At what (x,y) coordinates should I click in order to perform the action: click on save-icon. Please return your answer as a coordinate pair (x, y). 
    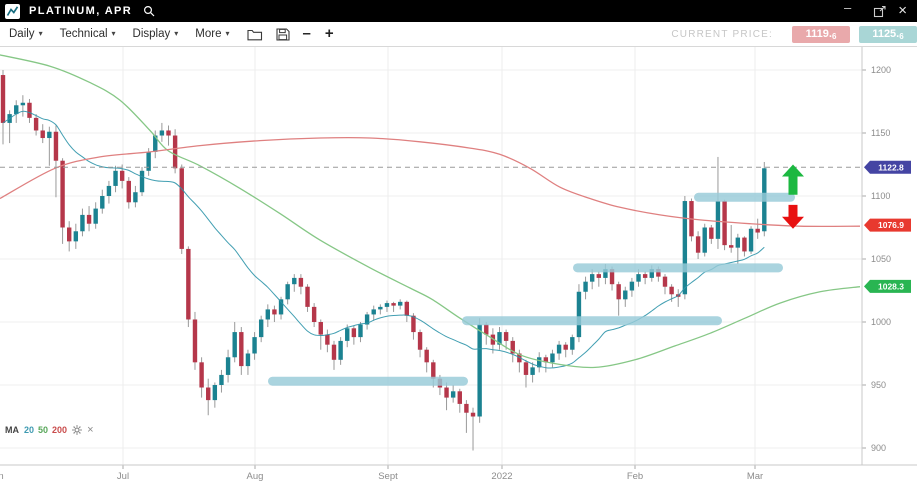
    Looking at the image, I should click on (282, 34).